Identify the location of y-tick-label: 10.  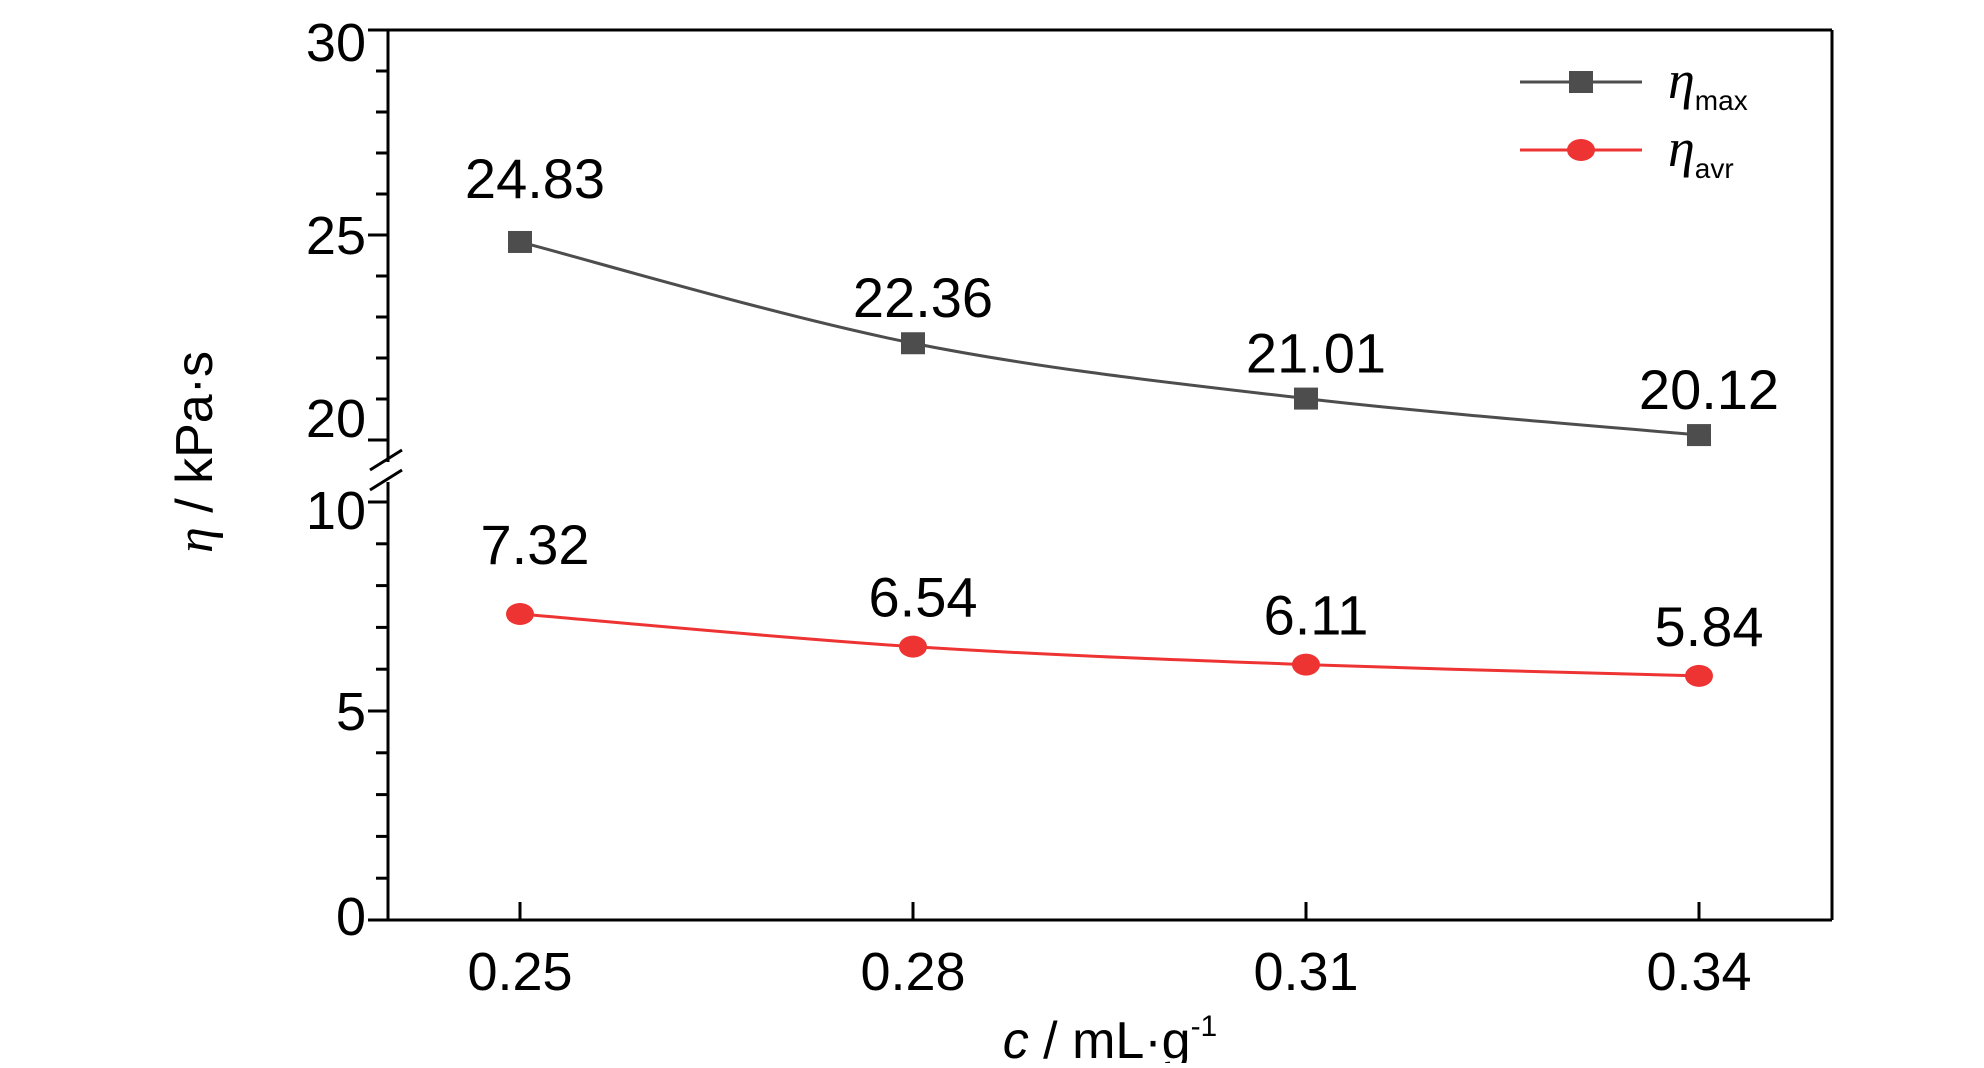
(336, 511).